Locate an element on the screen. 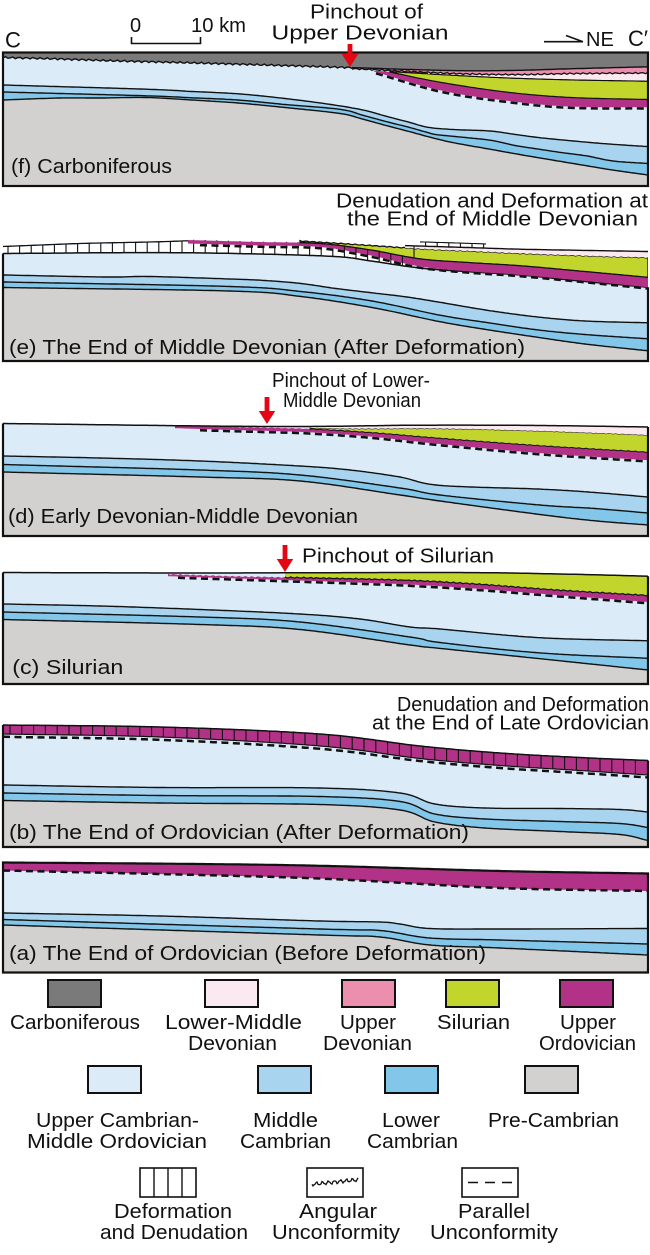 The height and width of the screenshot is (1255, 650). svg-text: Deformation is located at coordinates (173, 1212).